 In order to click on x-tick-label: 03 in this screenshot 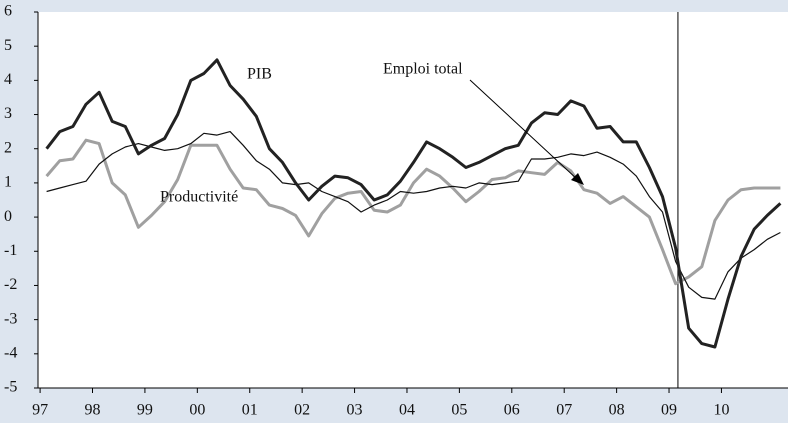, I will do `click(355, 410)`.